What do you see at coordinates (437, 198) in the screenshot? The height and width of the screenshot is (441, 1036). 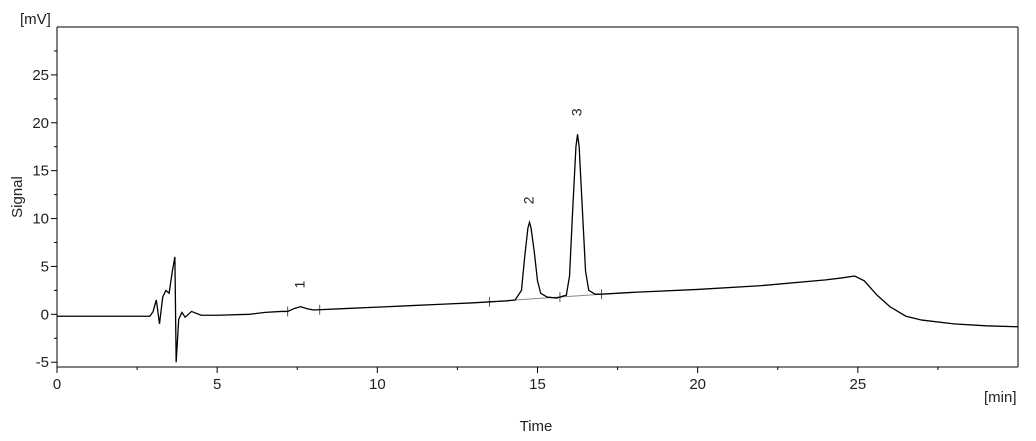 I see `peak-labels: 1 2 3` at bounding box center [437, 198].